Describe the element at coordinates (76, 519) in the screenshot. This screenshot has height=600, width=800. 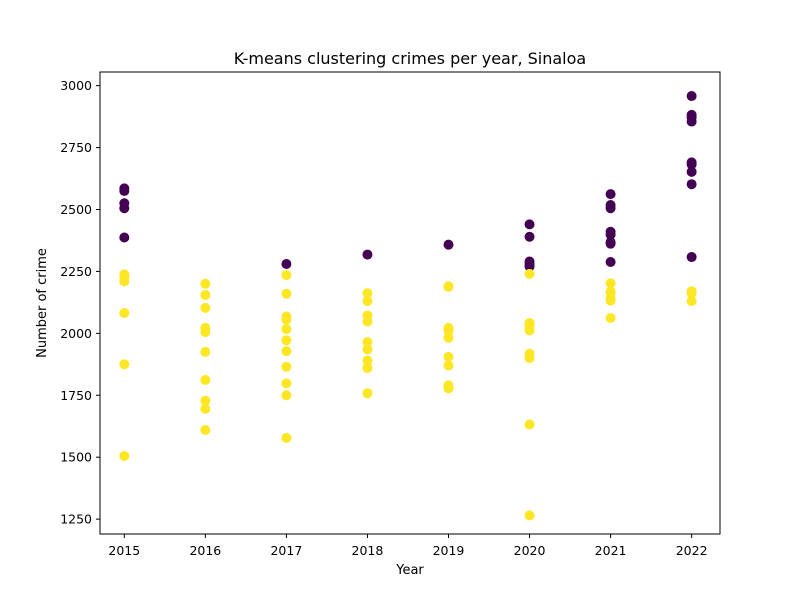
I see `y-tick-label: 1250` at that location.